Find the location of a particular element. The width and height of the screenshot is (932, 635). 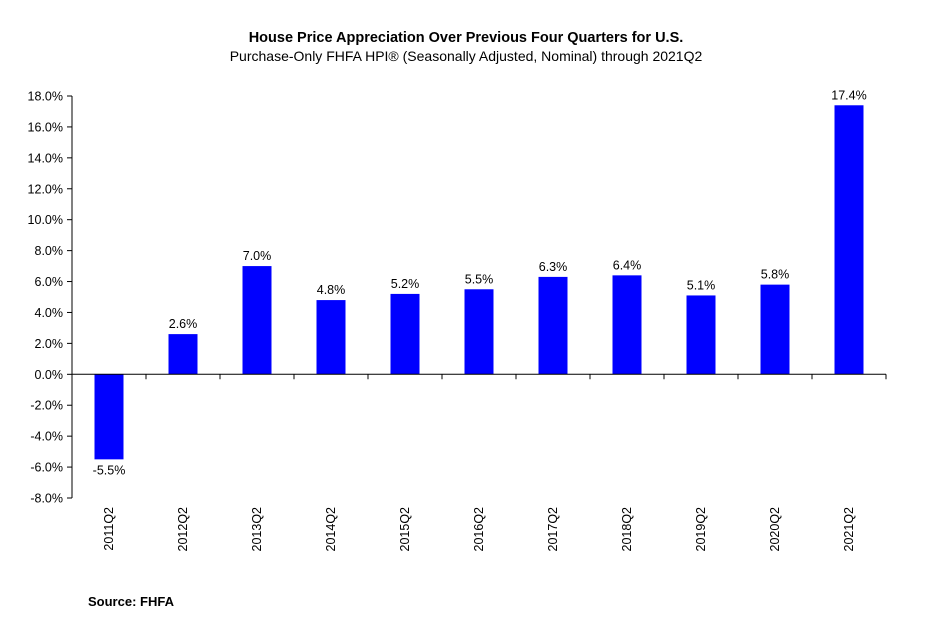

x-tick-label-2020Q2: 2020Q2 is located at coordinates (775, 529).